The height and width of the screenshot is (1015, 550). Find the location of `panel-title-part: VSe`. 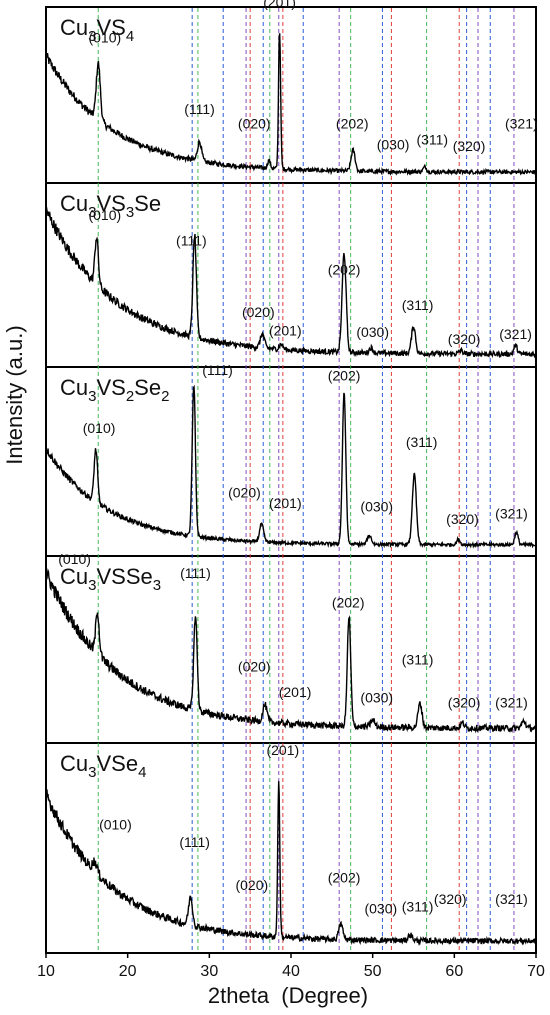

panel-title-part: VSe is located at coordinates (117, 763).